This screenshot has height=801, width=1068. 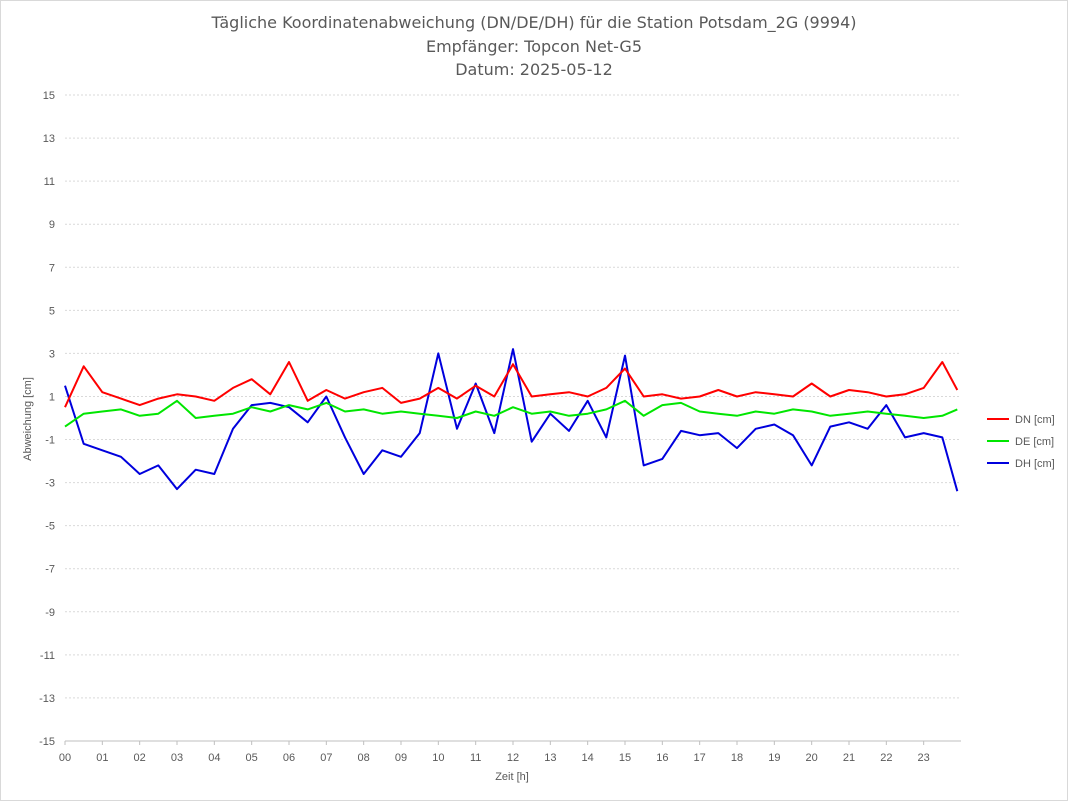 I want to click on x-tick-label: 06, so click(x=289, y=758).